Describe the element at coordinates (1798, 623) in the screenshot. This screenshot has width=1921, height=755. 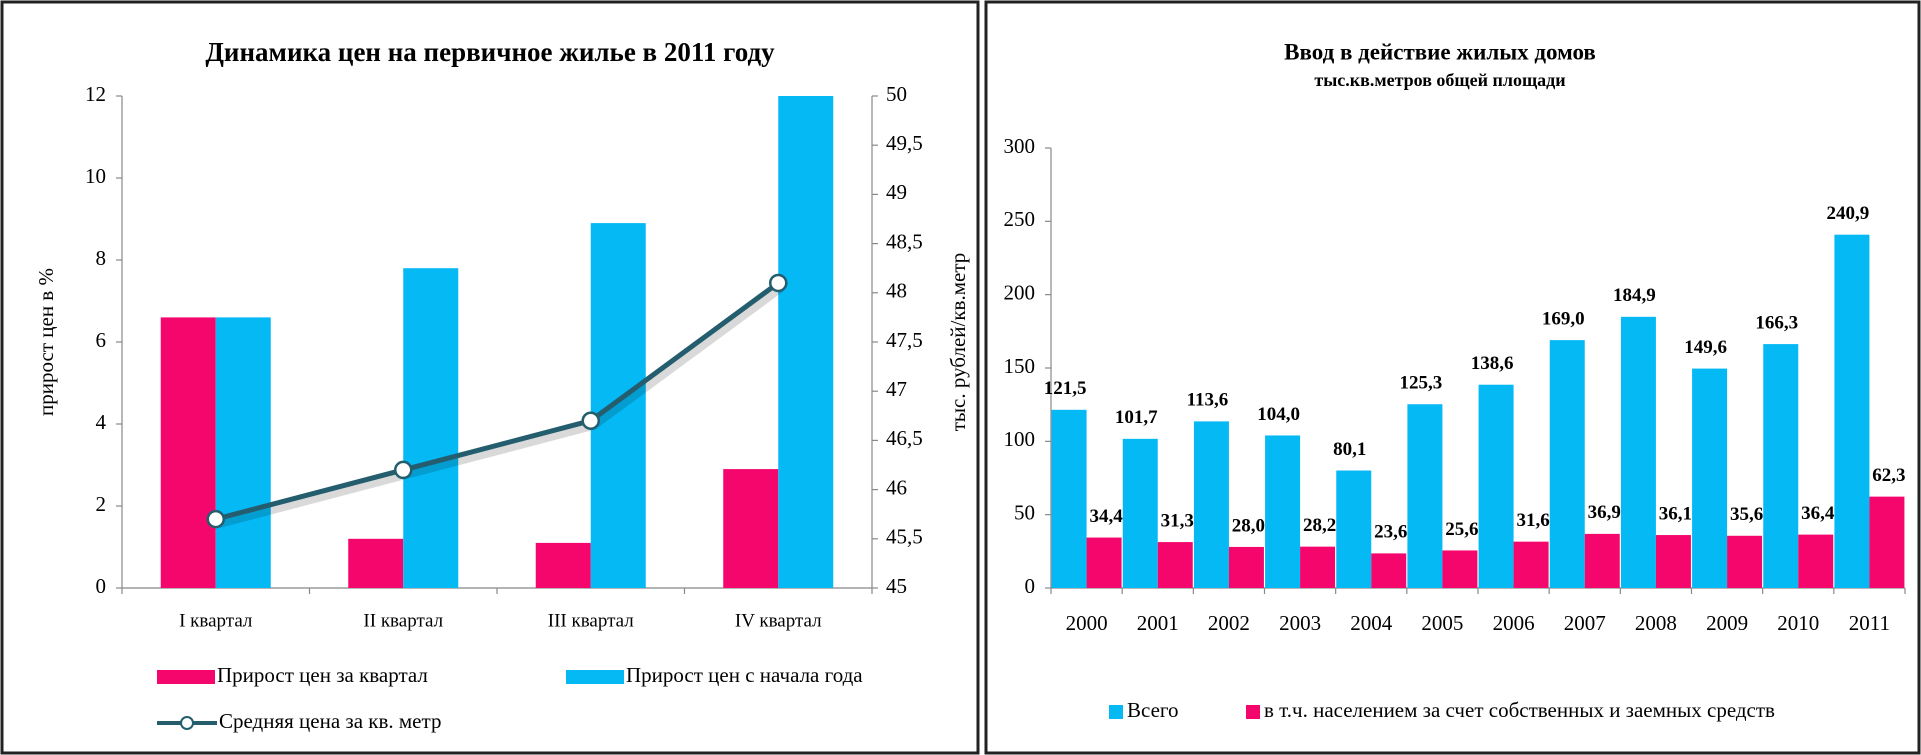
I see `x-tick-label: 2010` at that location.